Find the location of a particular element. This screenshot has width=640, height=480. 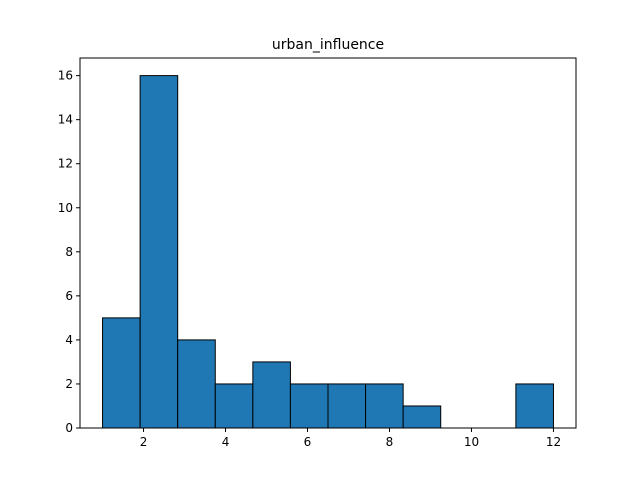

y-tick-label: 10 is located at coordinates (65, 208).